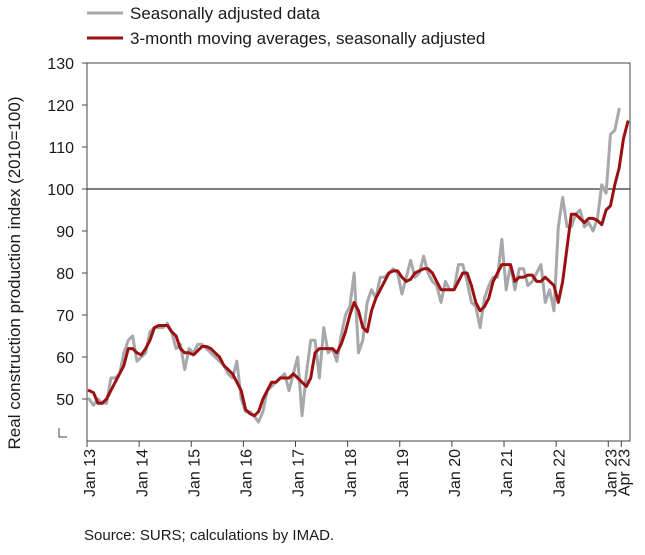 This screenshot has width=645, height=555. What do you see at coordinates (65, 316) in the screenshot?
I see `y-tick-label: 70` at bounding box center [65, 316].